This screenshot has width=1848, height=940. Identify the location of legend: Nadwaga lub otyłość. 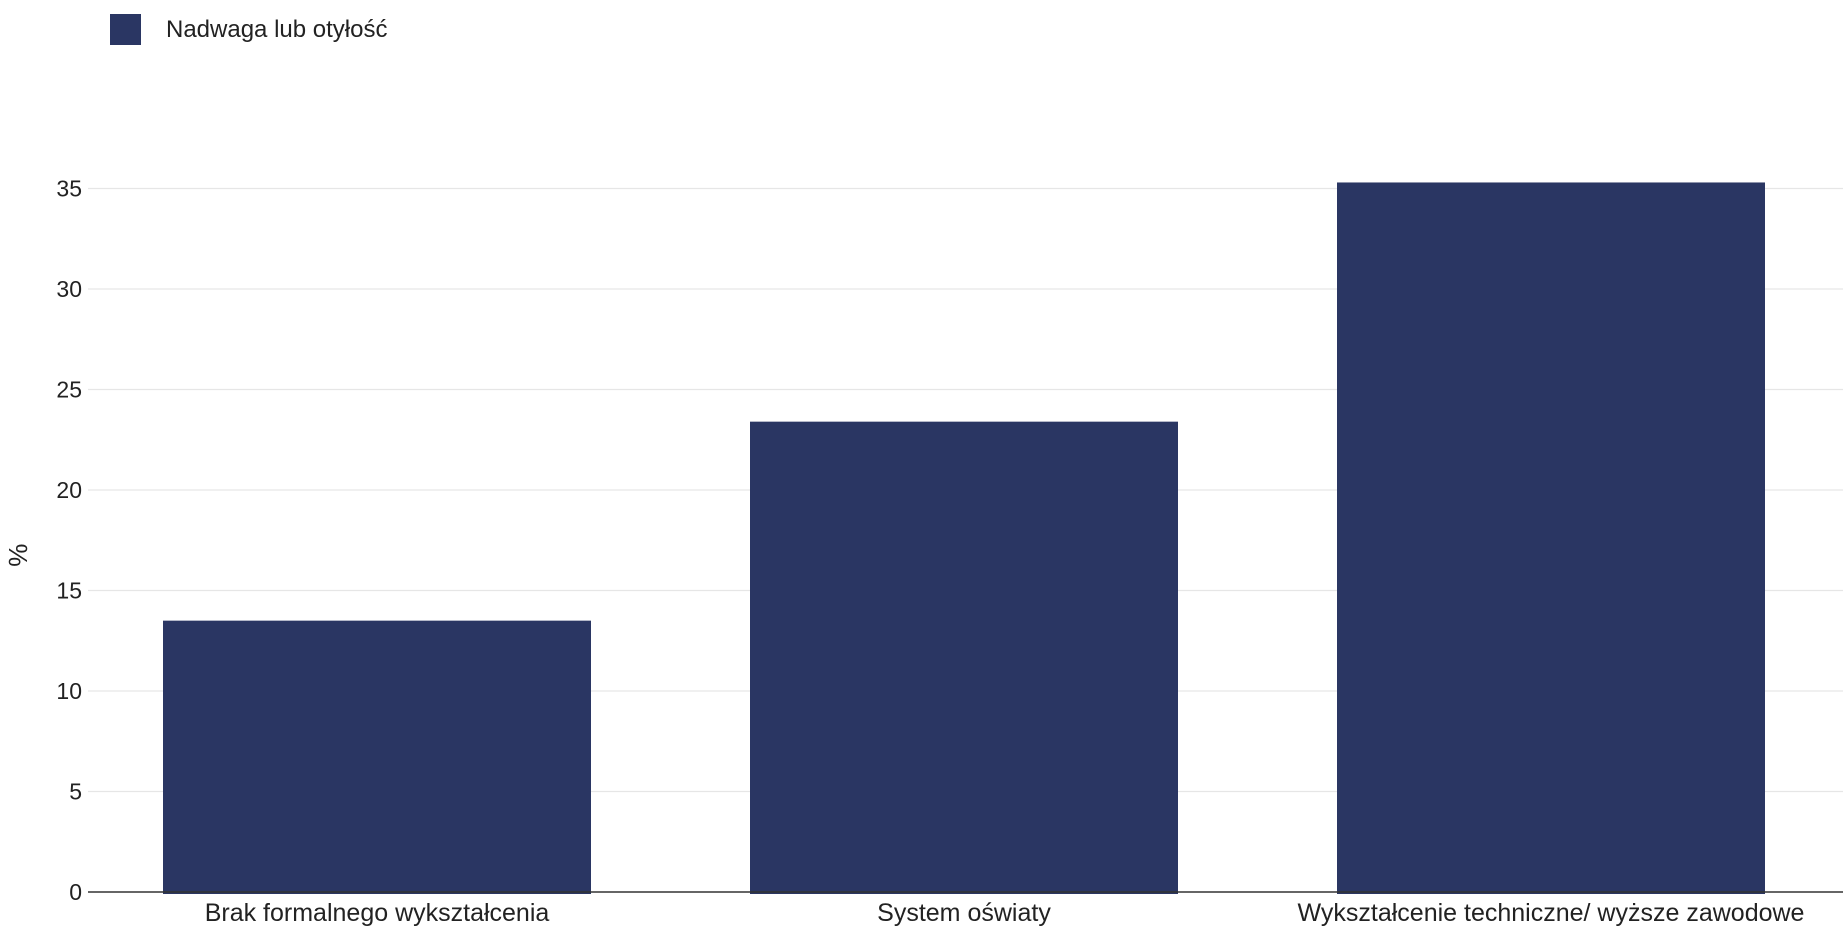
(248, 29).